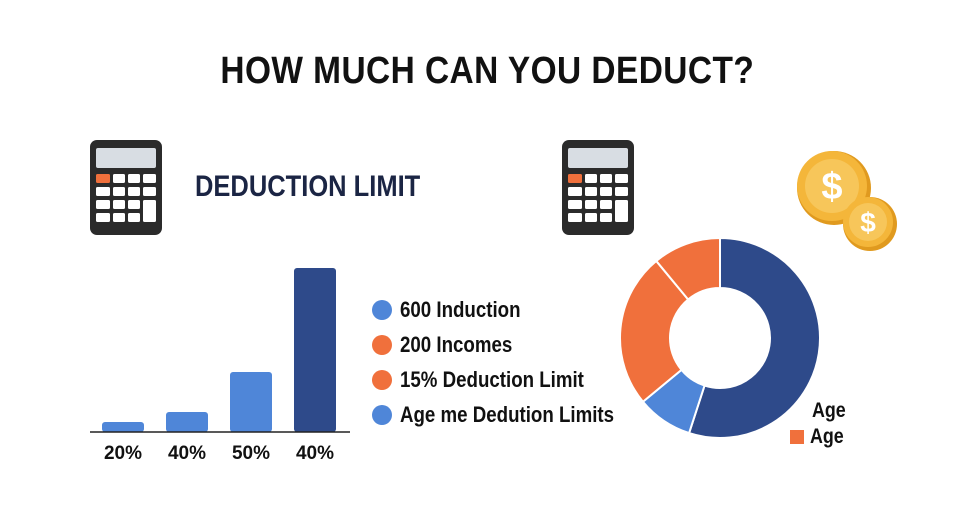 This screenshot has width=975, height=528. I want to click on section-title: DEDUCTION LIMIT, so click(308, 186).